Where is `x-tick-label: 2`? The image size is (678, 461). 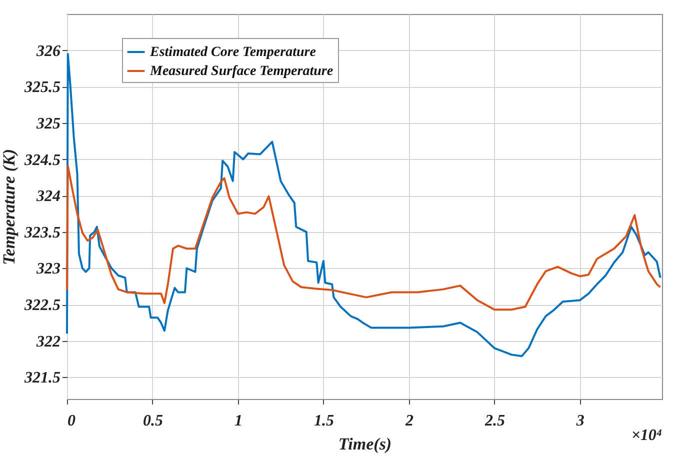
x-tick-label: 2 is located at coordinates (409, 421).